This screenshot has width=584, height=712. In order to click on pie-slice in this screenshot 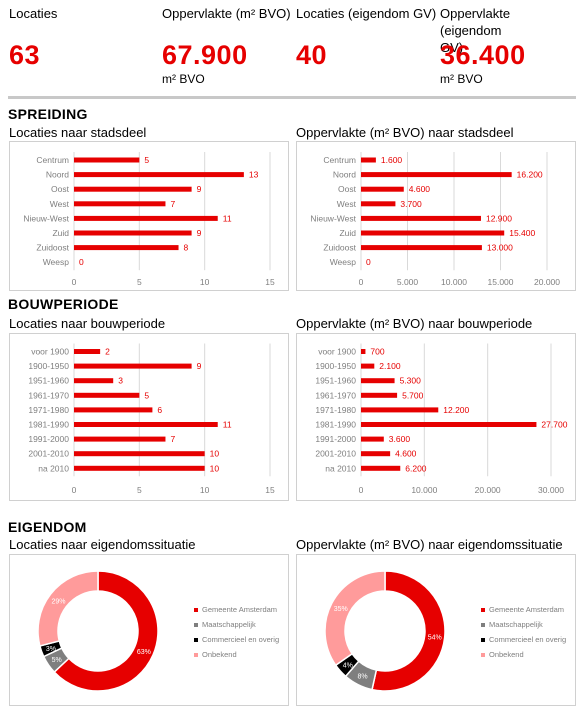, I will do `click(408, 631)`.